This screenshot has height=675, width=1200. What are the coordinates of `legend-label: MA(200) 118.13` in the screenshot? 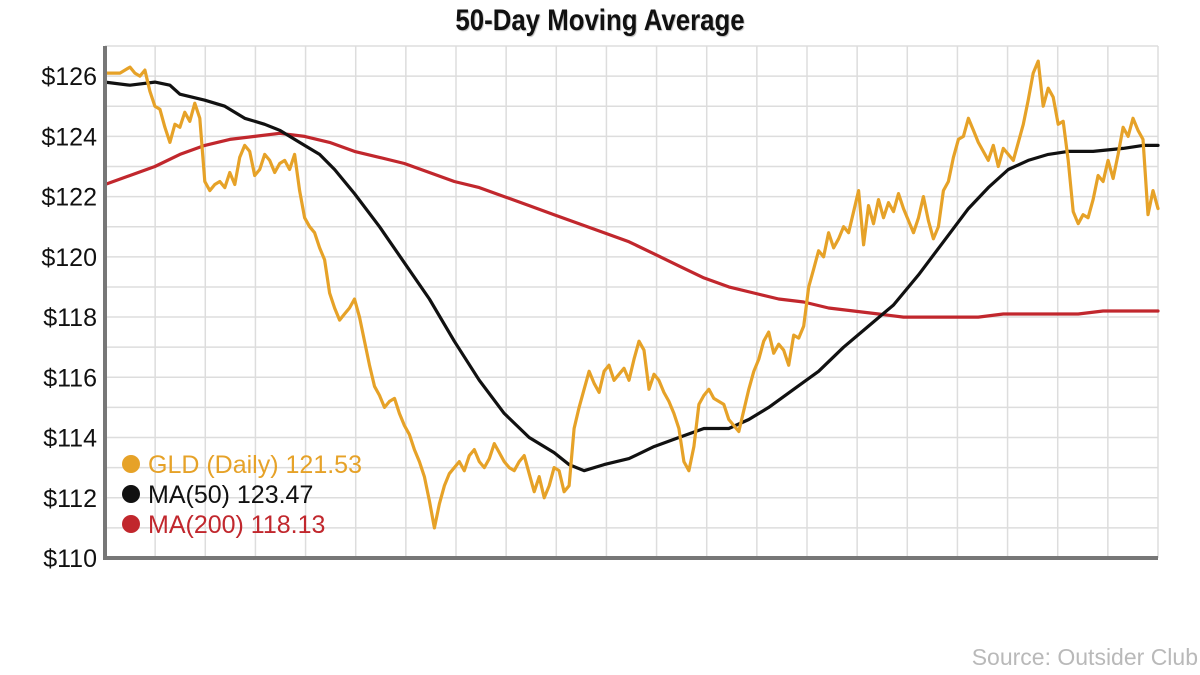 It's located at (236, 525).